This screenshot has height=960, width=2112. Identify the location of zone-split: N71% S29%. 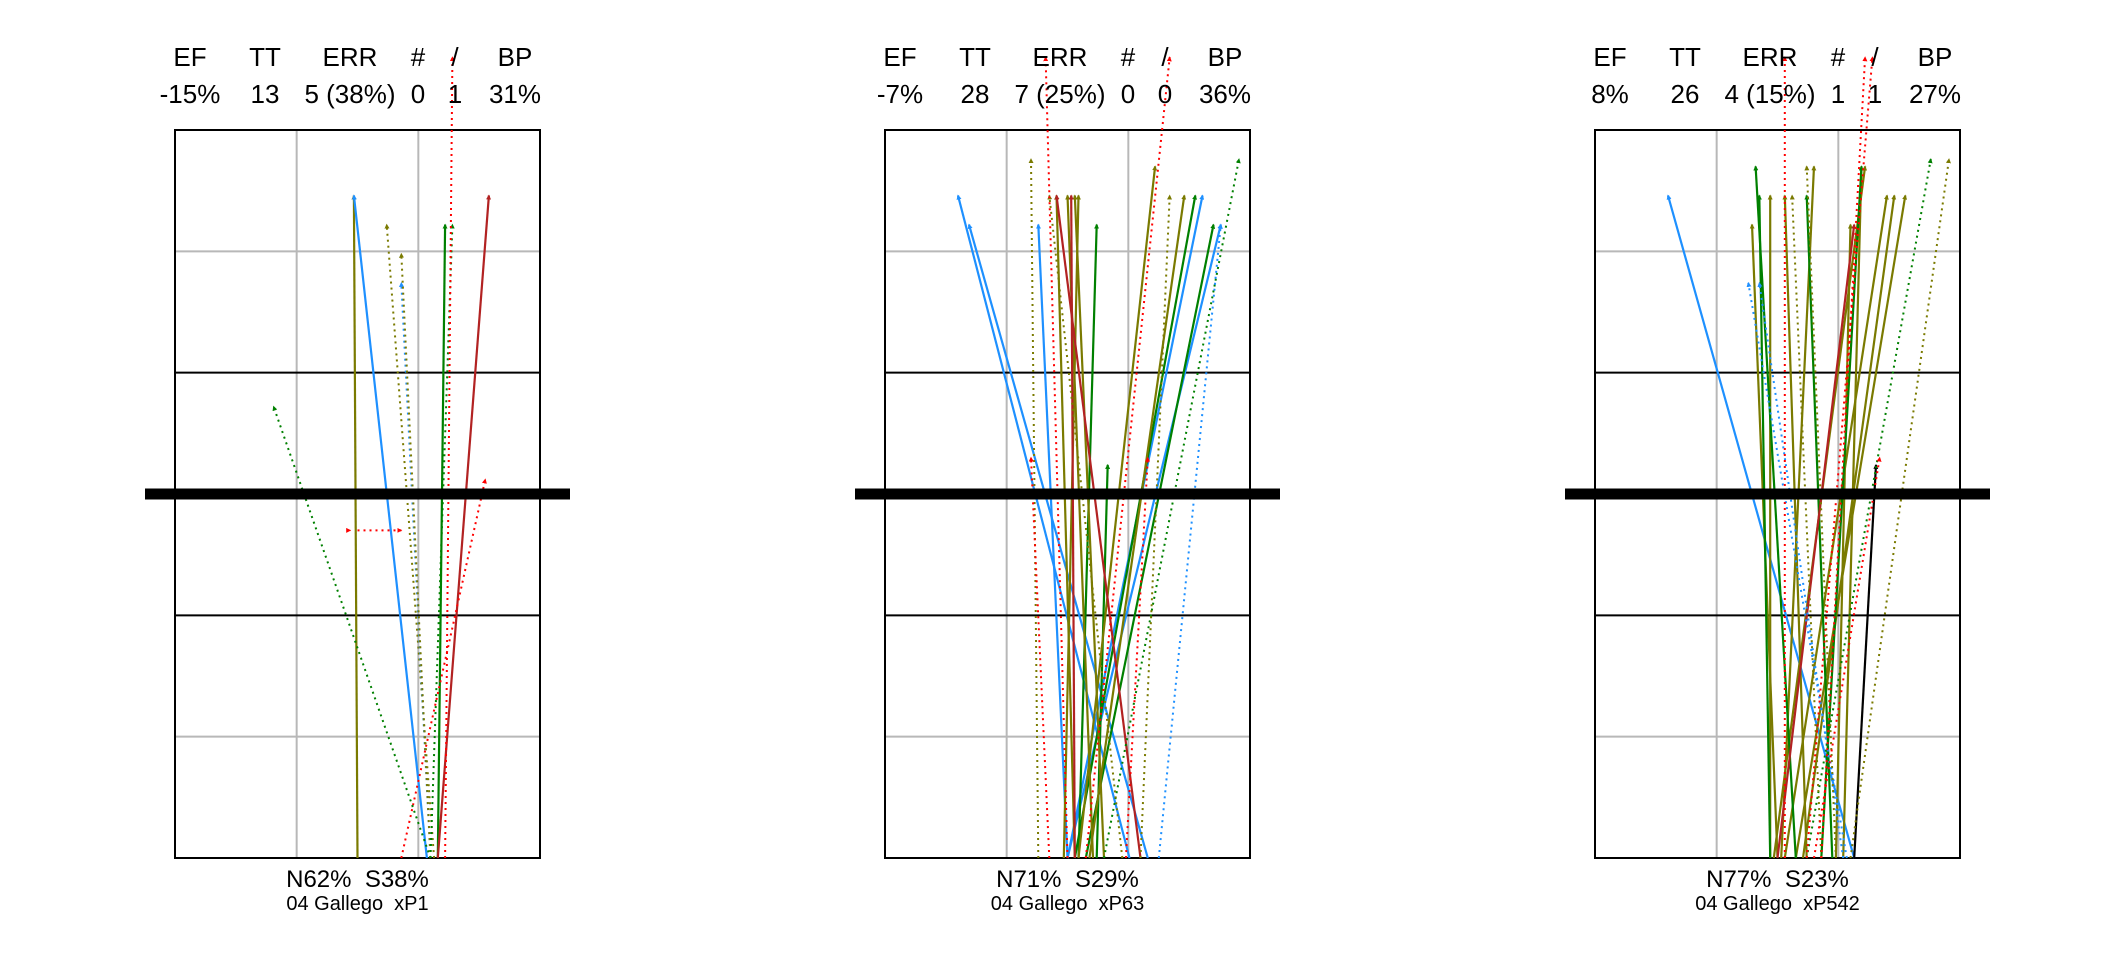
(1067, 879).